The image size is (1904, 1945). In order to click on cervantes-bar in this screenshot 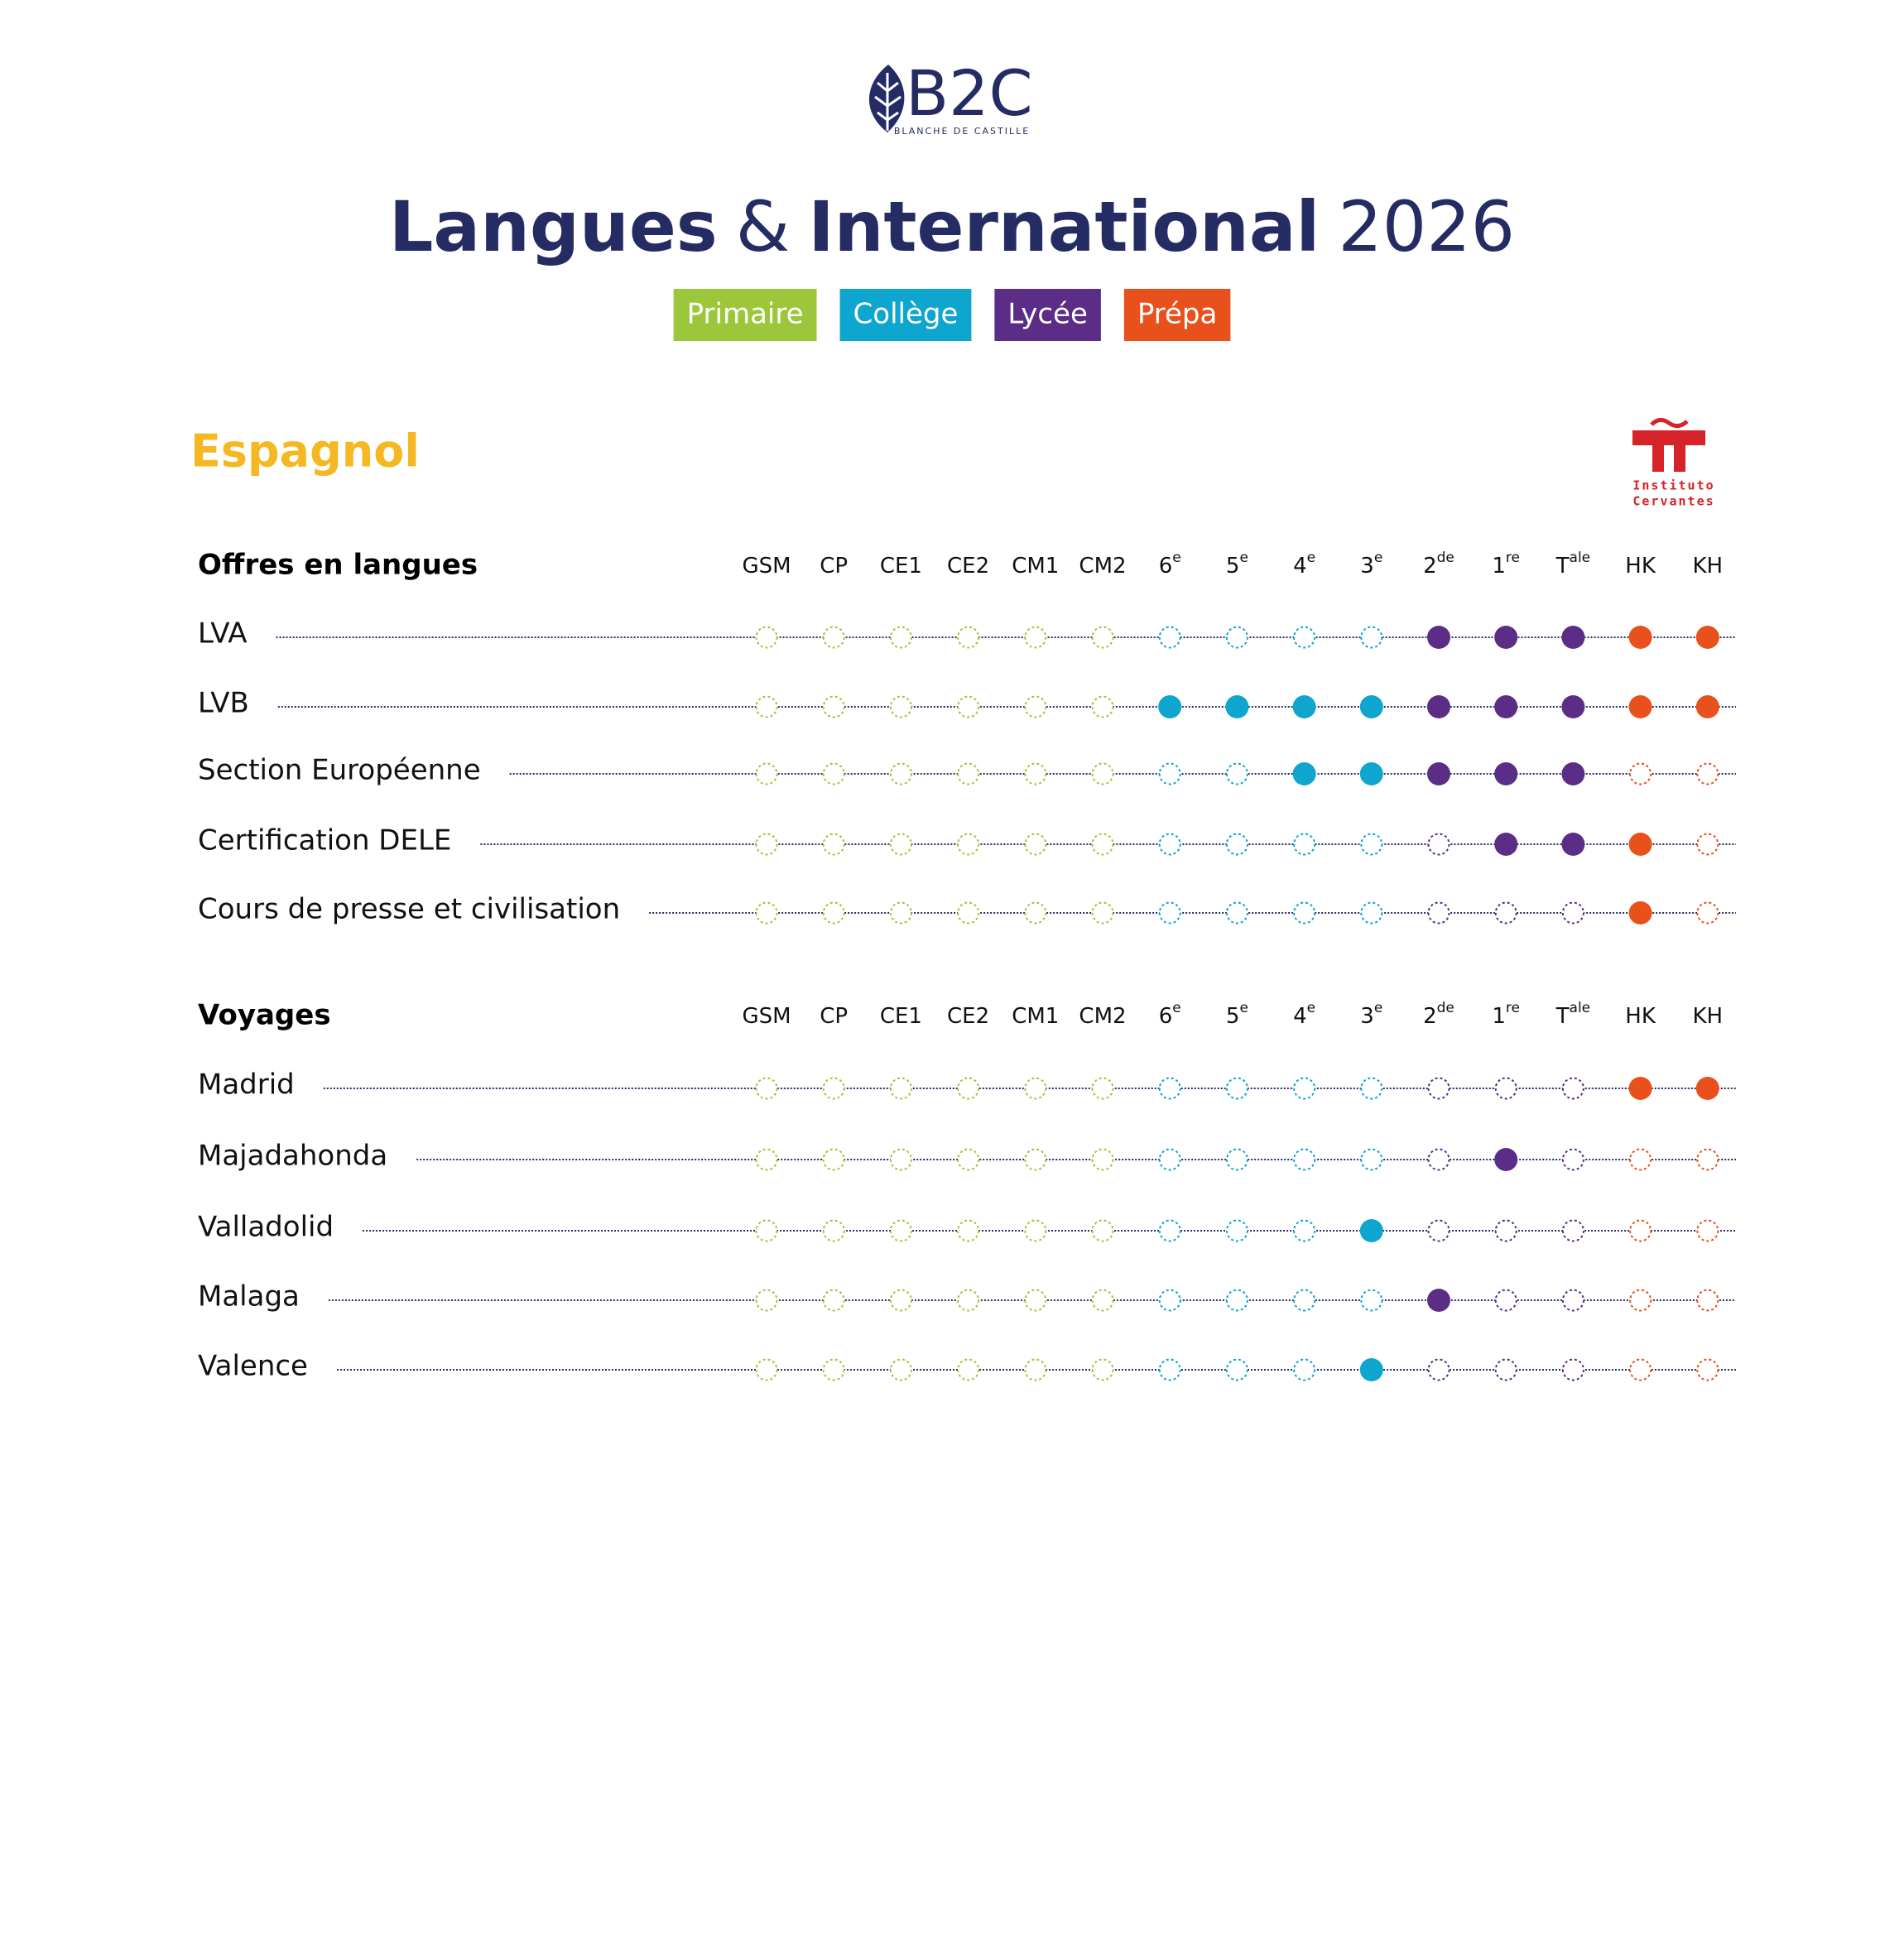, I will do `click(1668, 437)`.